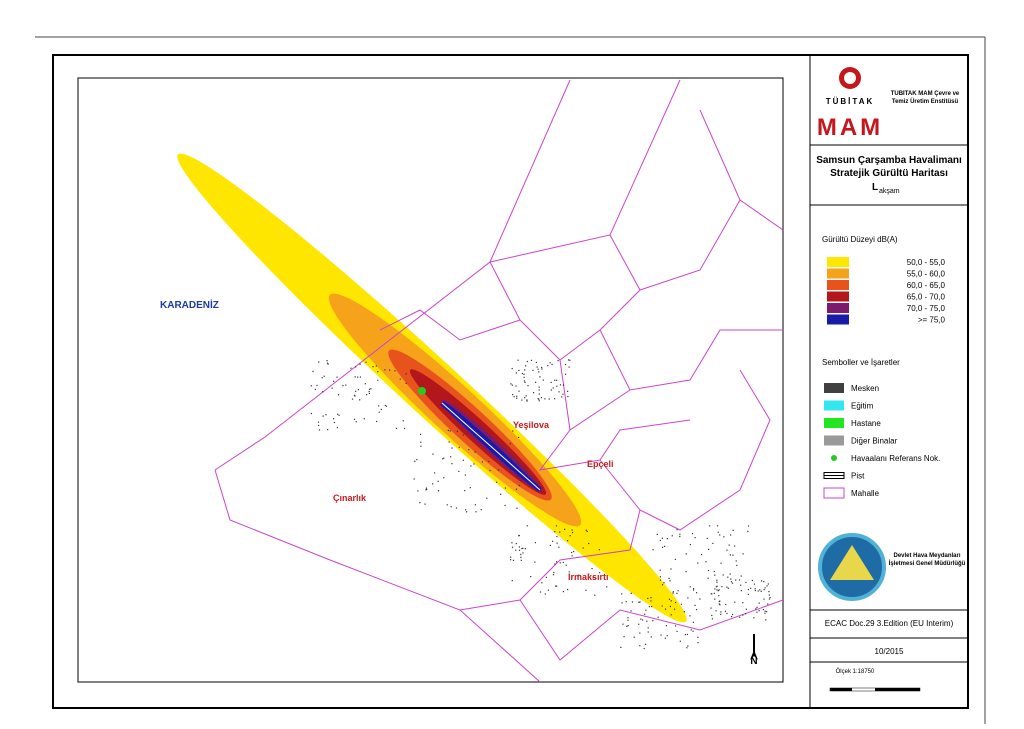 The image size is (1024, 729). Describe the element at coordinates (926, 262) in the screenshot. I see `legend-label: 50,0 - 55,0` at that location.